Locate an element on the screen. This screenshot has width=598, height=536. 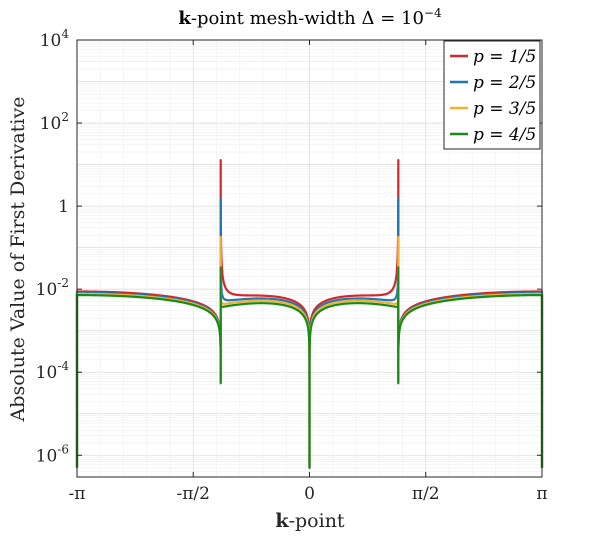
title-bold: k is located at coordinates (184, 18).